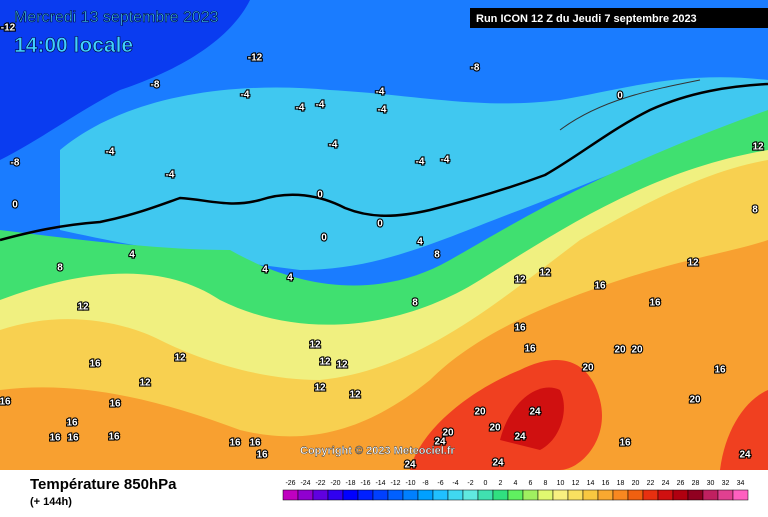 The width and height of the screenshot is (768, 517). What do you see at coordinates (546, 483) in the screenshot?
I see `legend-tick-label: 8` at bounding box center [546, 483].